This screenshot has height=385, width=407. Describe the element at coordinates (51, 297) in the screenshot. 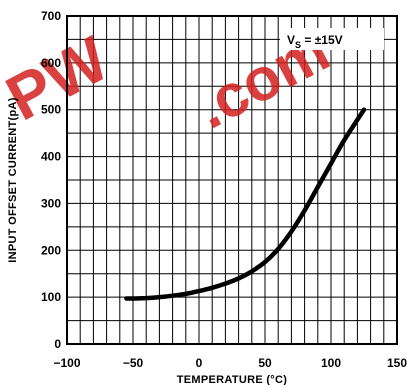

I see `y-tick-label: 100` at that location.